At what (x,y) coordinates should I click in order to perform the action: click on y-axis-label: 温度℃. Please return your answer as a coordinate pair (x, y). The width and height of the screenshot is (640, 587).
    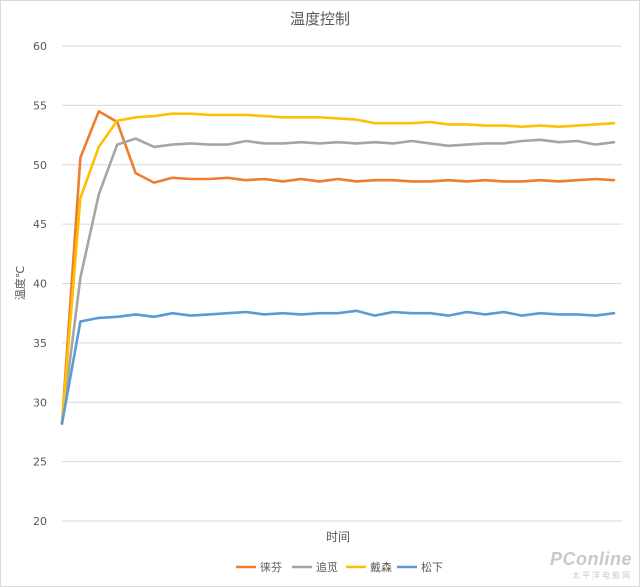
    Looking at the image, I should click on (20, 283).